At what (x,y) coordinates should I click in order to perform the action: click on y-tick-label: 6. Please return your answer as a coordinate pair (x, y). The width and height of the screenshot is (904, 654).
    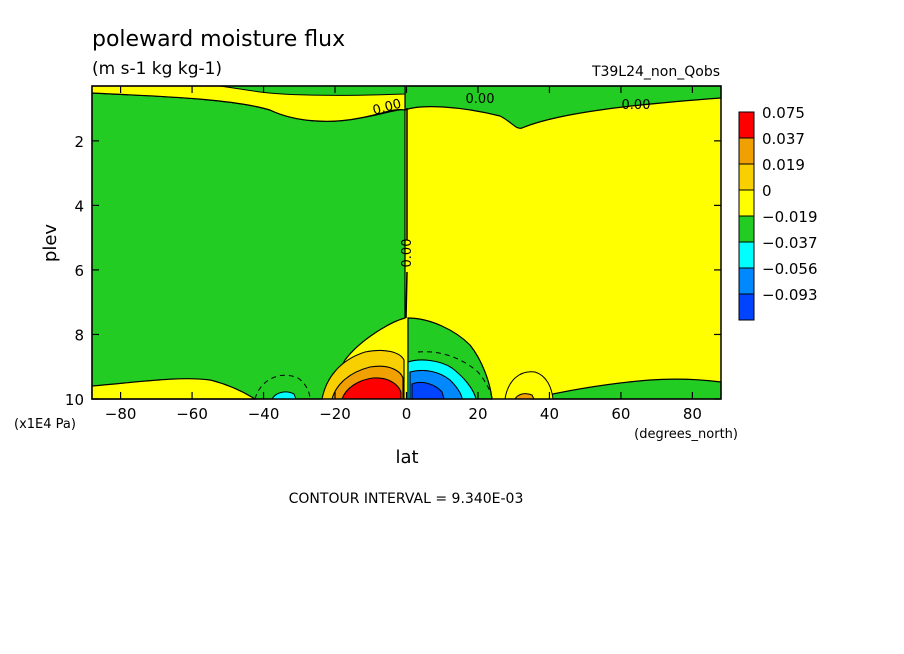
    Looking at the image, I should click on (79, 271).